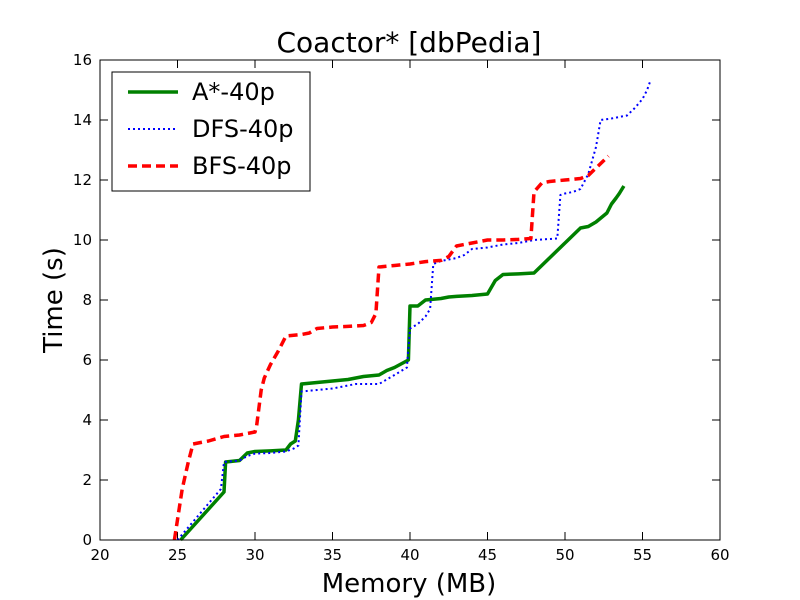 This screenshot has height=600, width=800. Describe the element at coordinates (99, 555) in the screenshot. I see `x-tick-label: 20` at that location.